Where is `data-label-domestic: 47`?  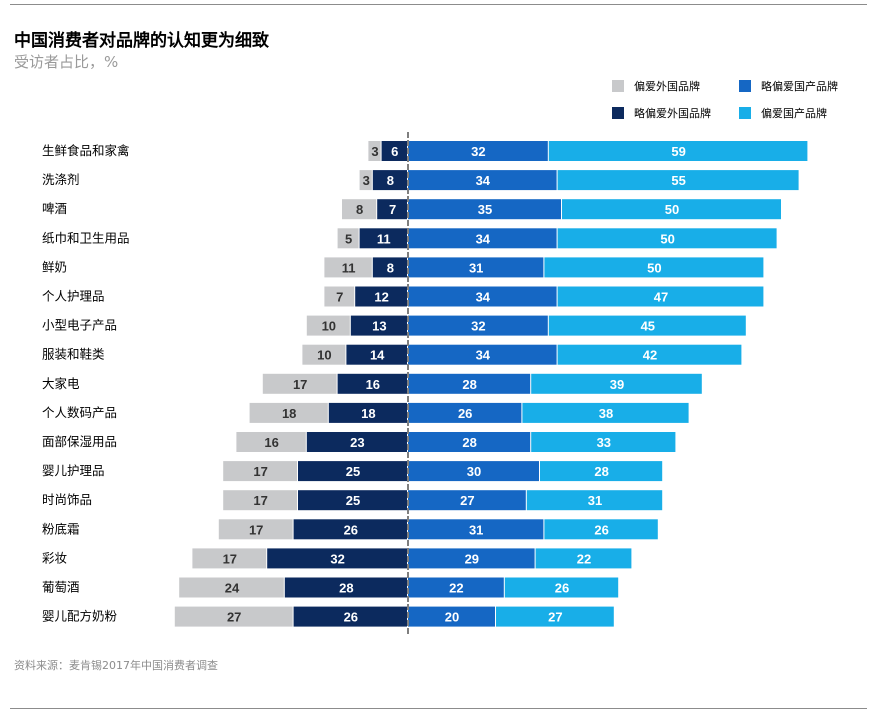
data-label-domestic: 47 is located at coordinates (661, 297).